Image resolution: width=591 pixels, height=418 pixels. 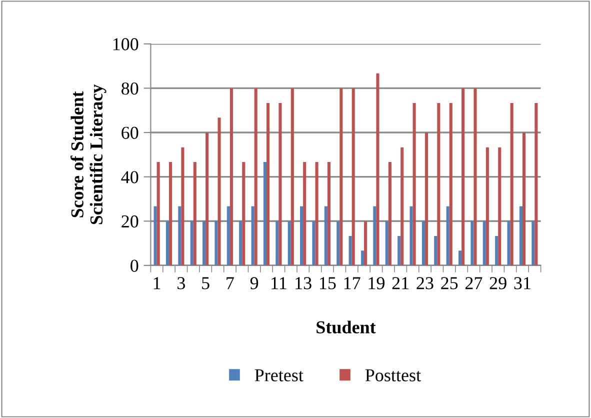 I want to click on x-tick-label: 13, so click(x=304, y=283).